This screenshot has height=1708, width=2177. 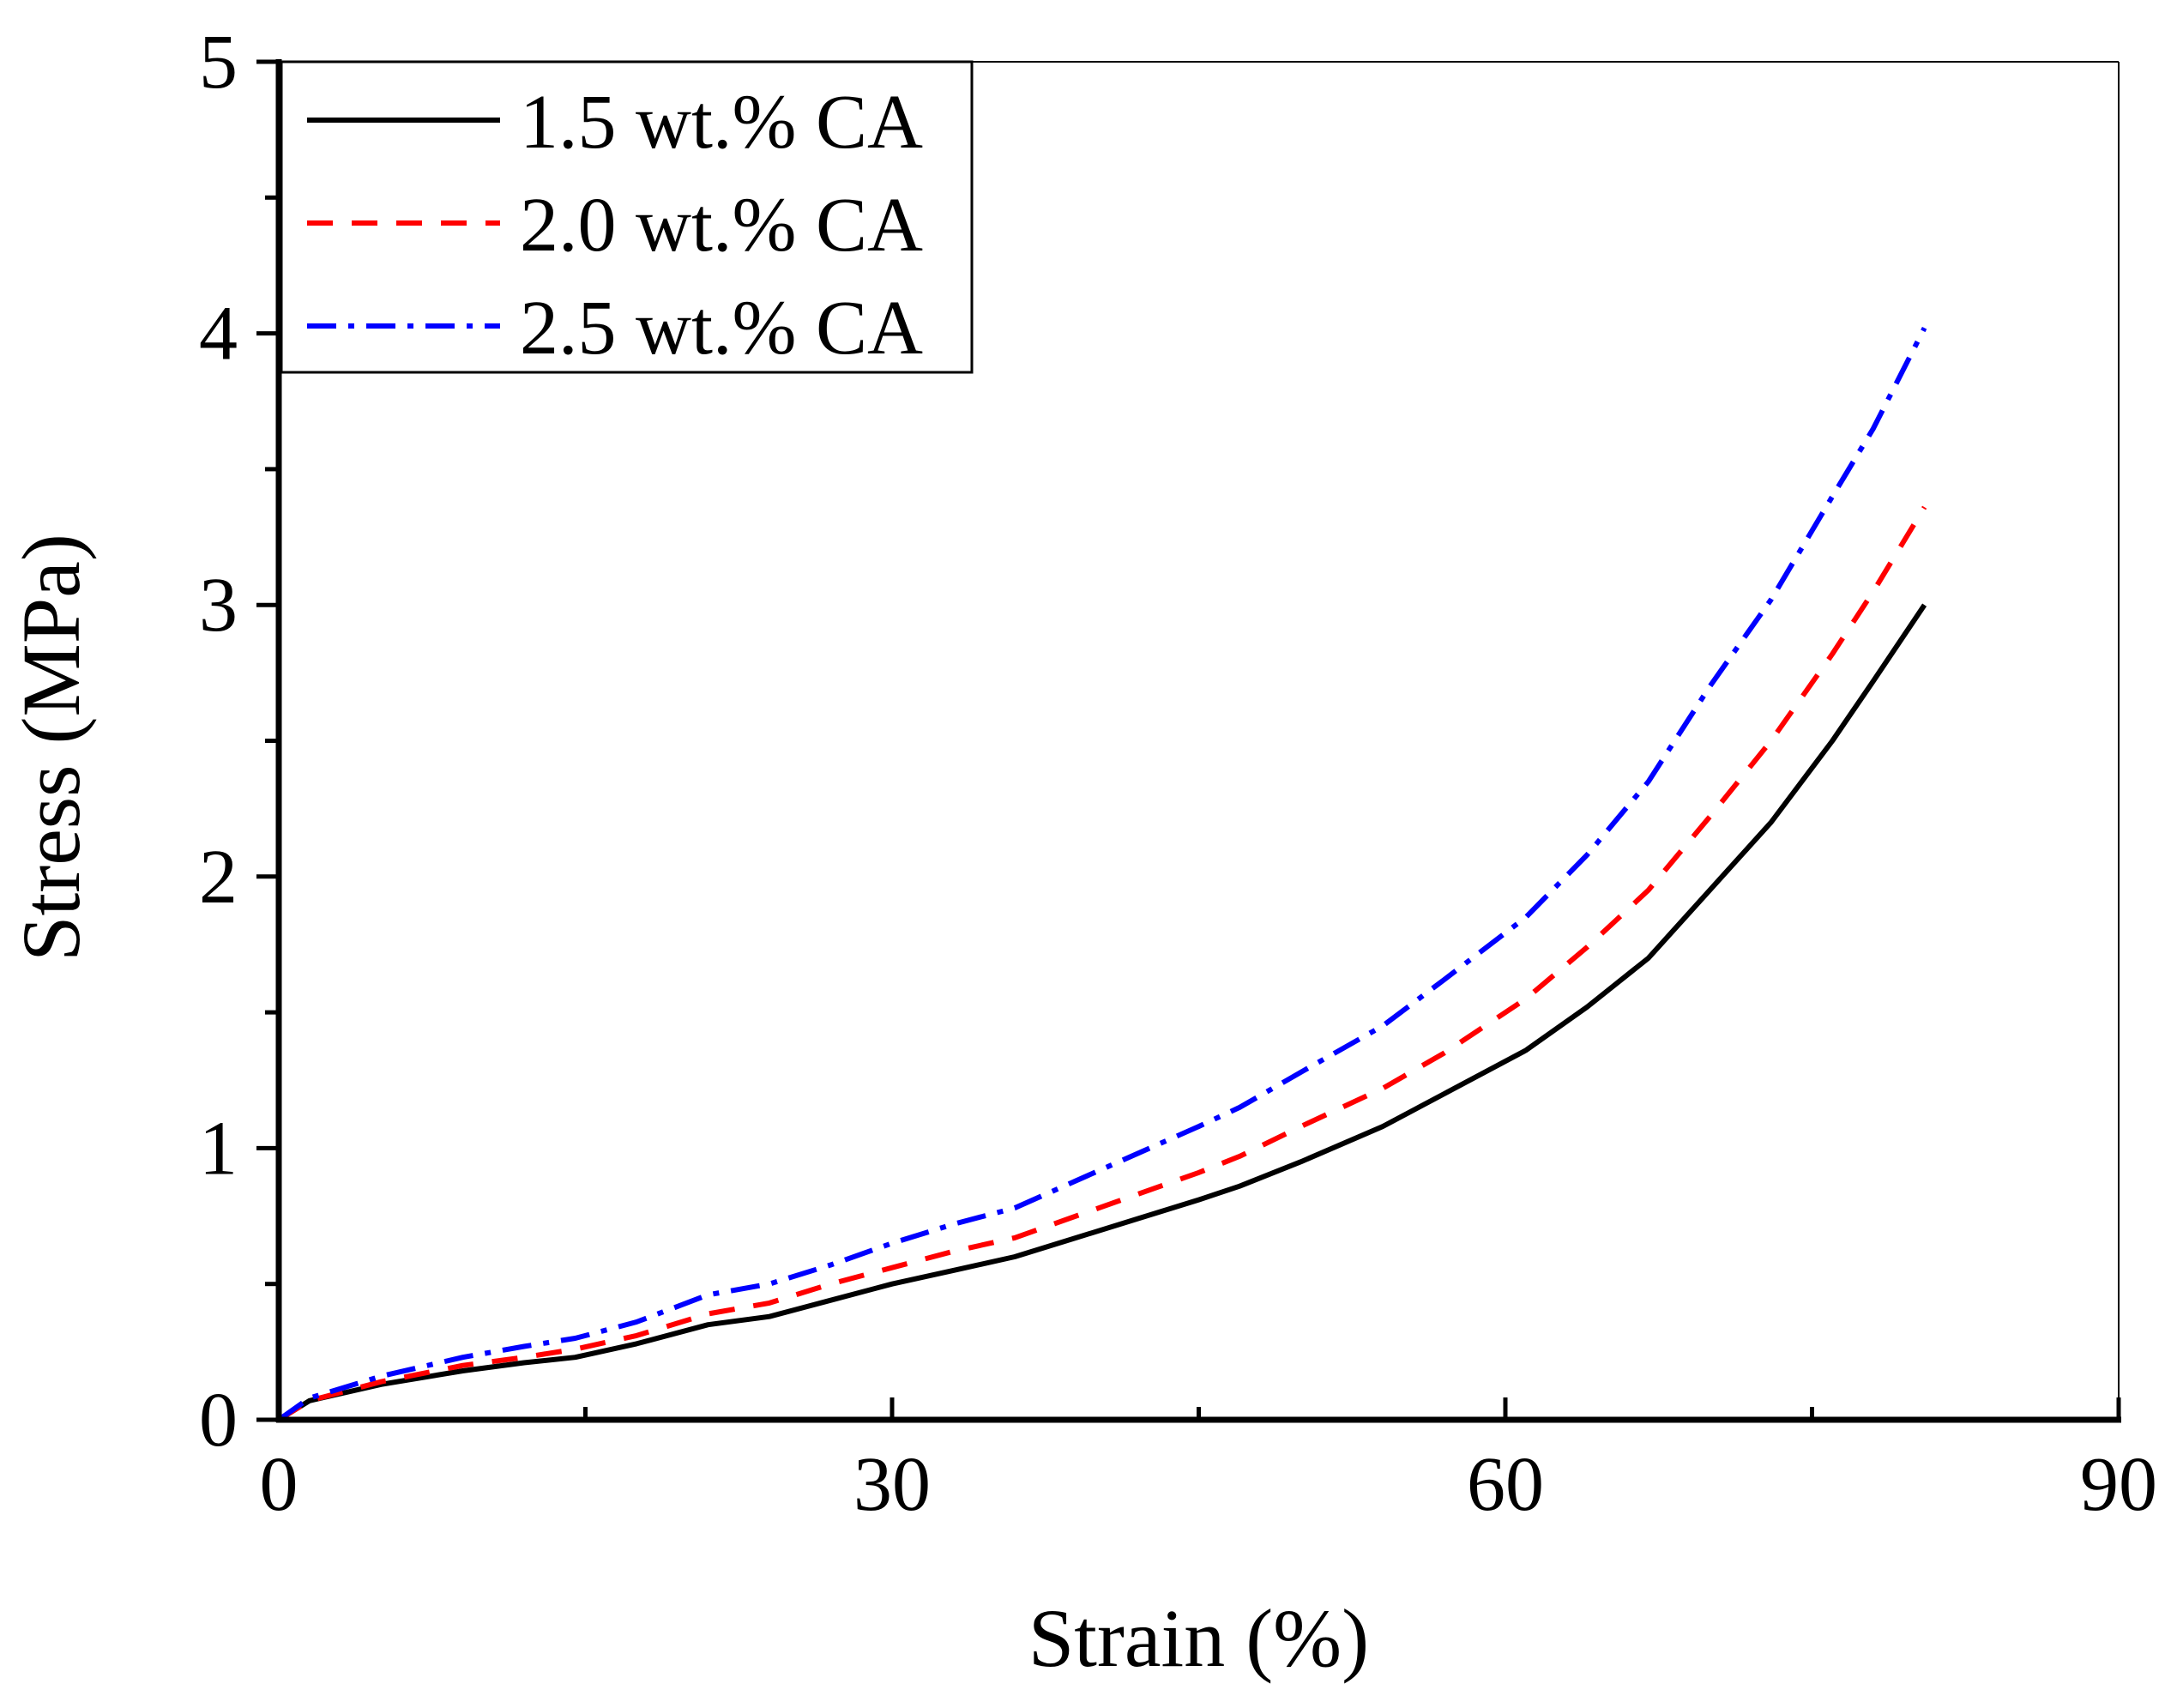 I want to click on y-axis-title: Stress (MPa), so click(x=51, y=748).